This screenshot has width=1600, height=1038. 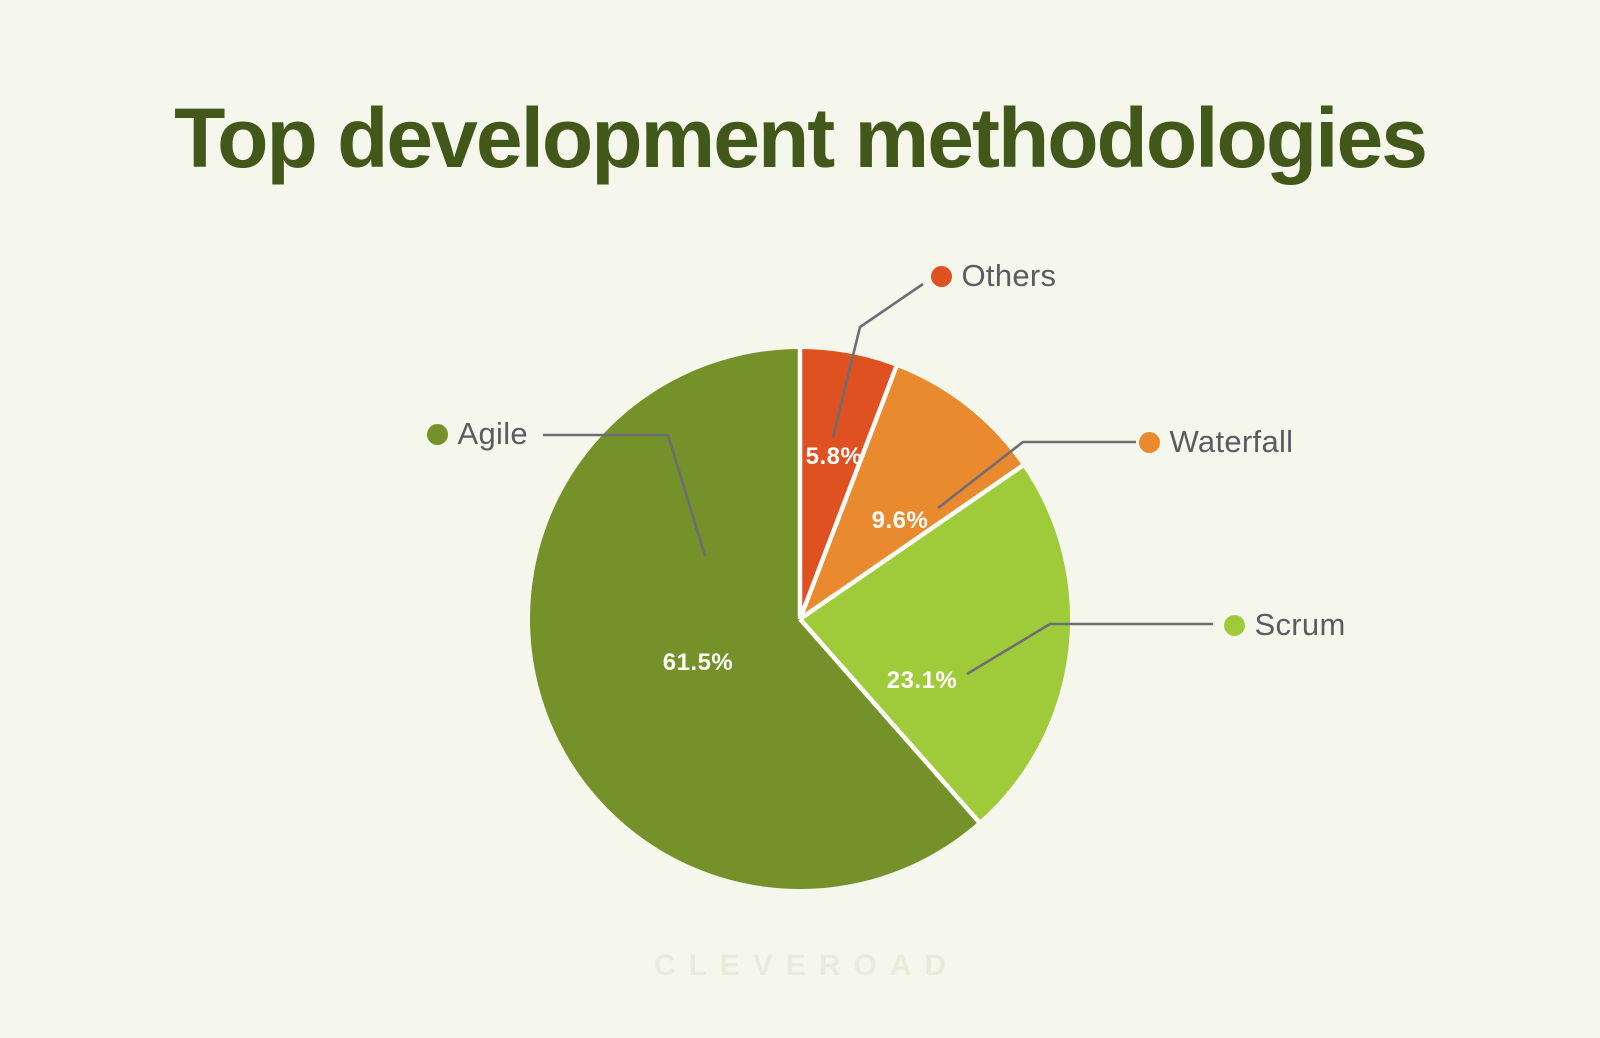 What do you see at coordinates (754, 619) in the screenshot?
I see `slice-agile` at bounding box center [754, 619].